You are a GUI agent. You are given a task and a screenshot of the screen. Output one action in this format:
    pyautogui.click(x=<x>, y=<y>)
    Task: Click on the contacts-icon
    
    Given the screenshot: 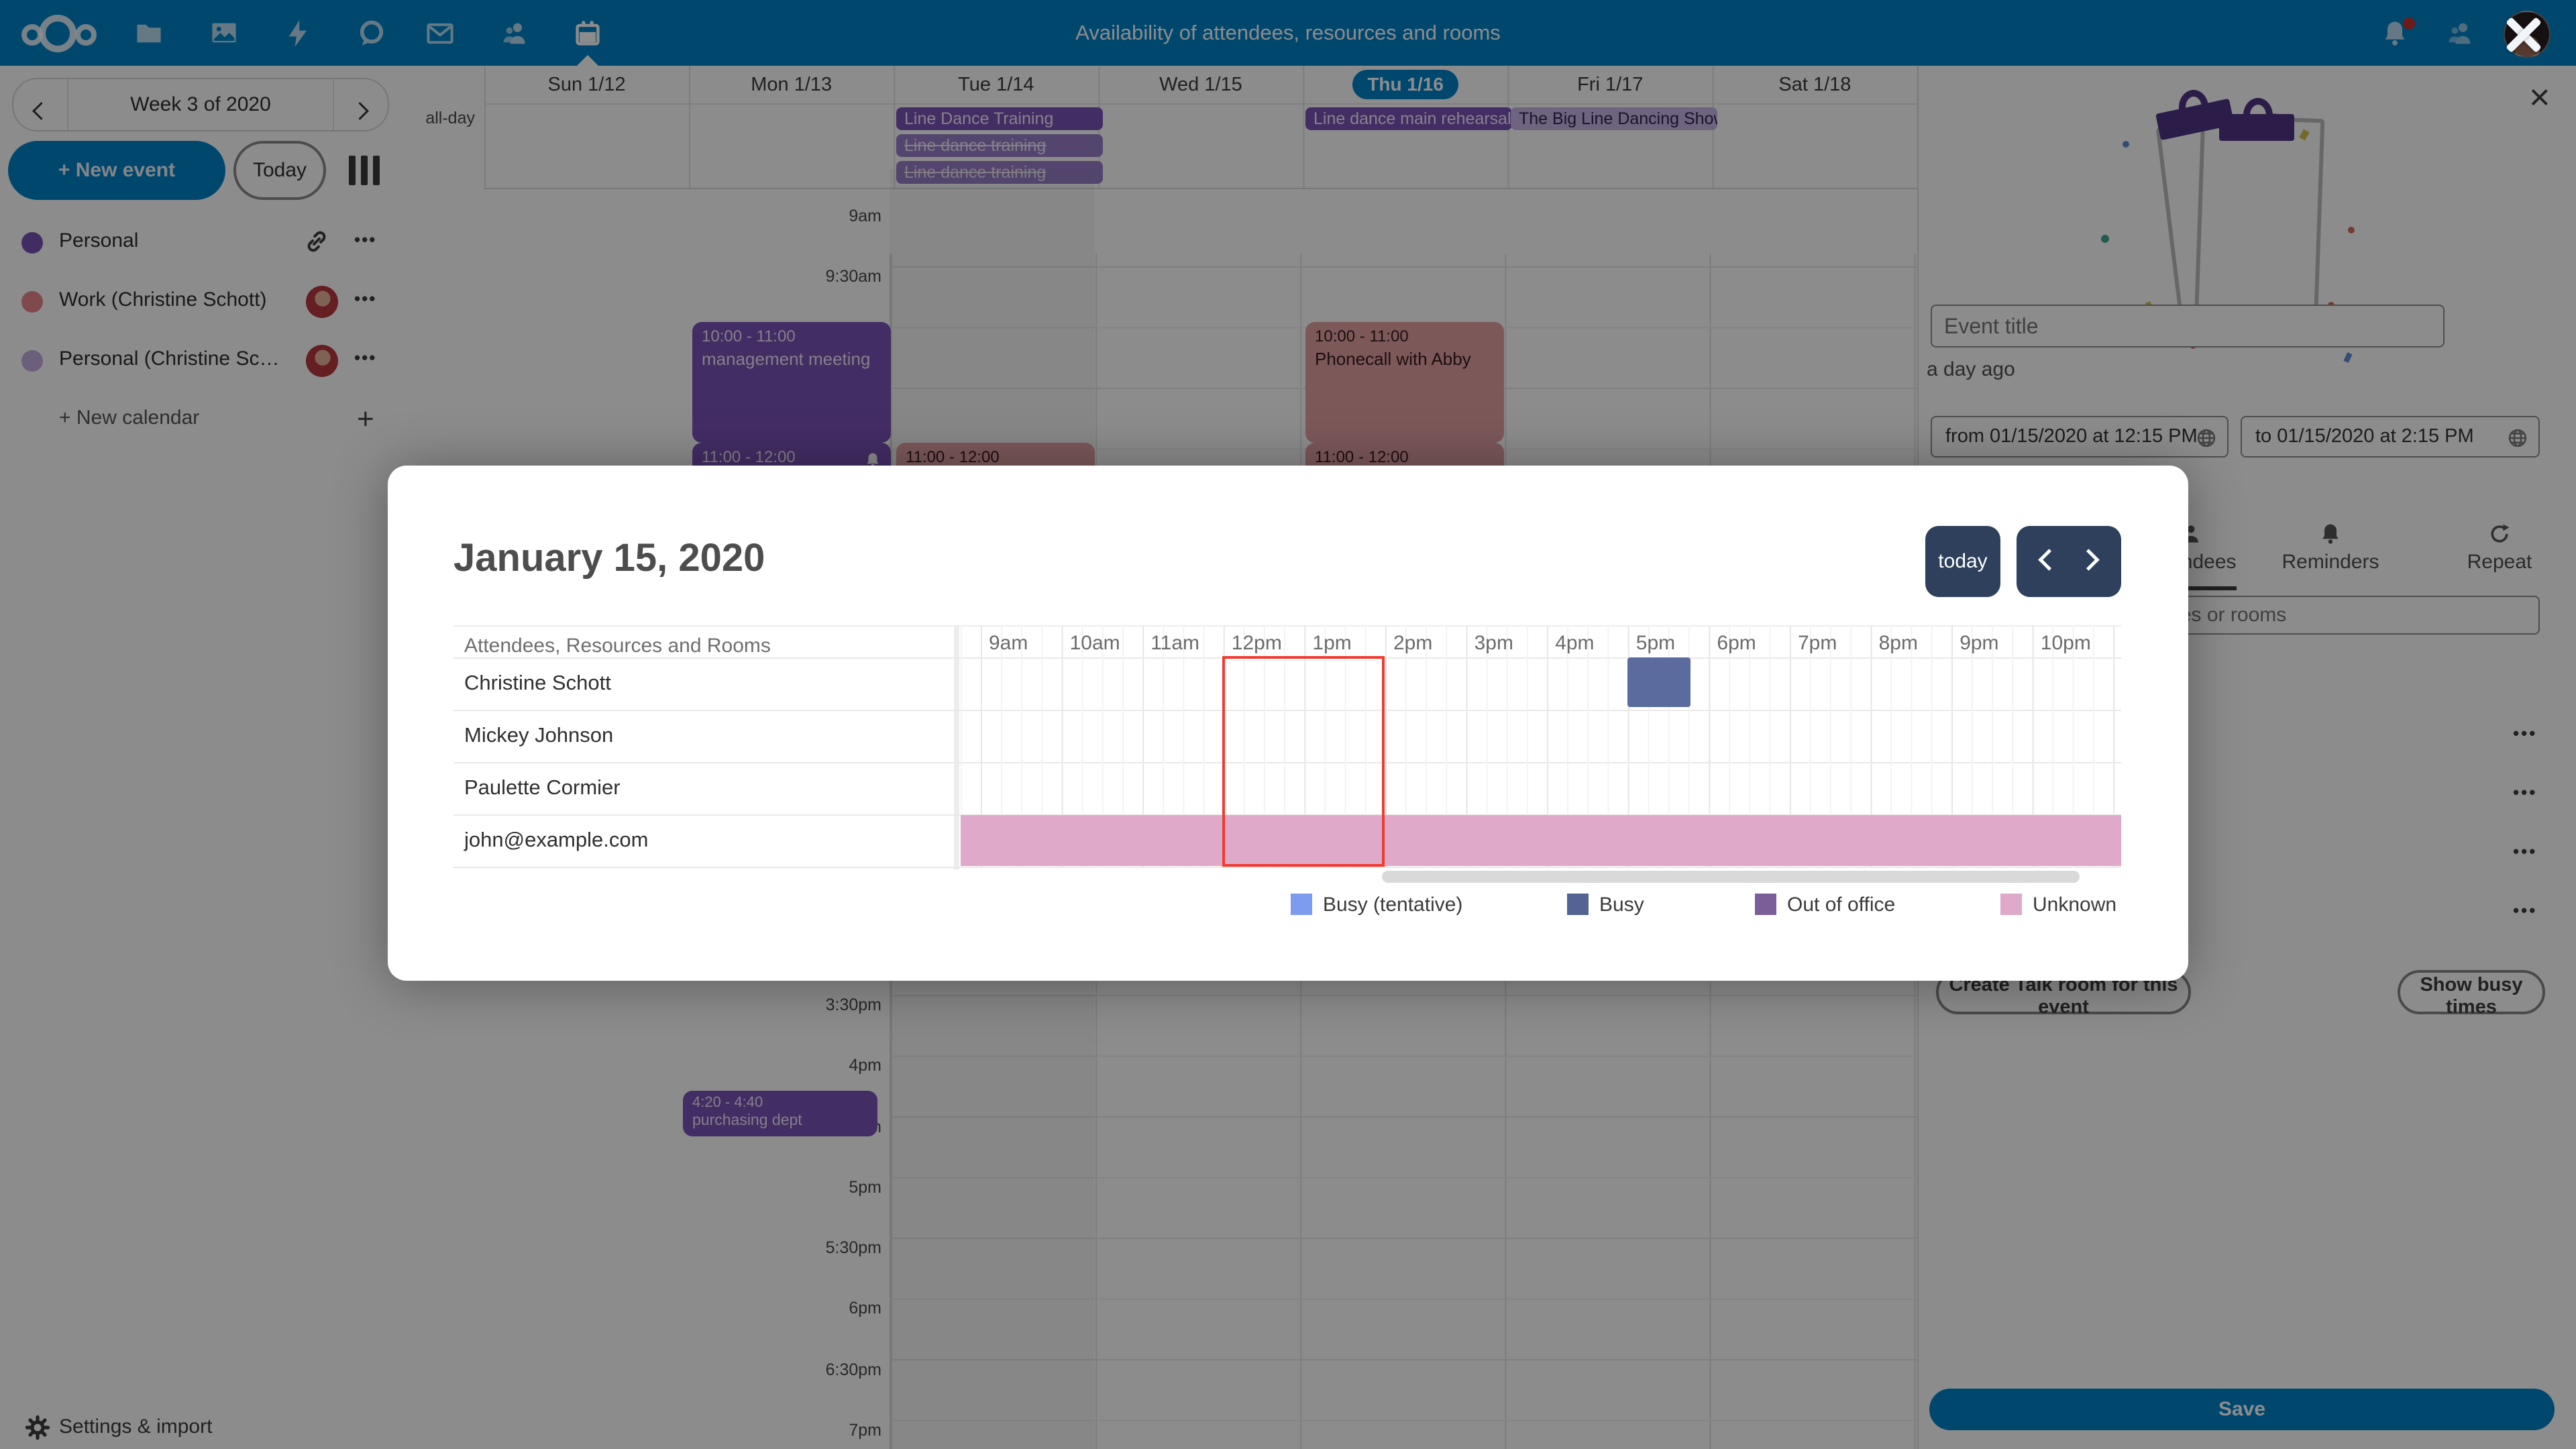 What is the action you would take?
    pyautogui.click(x=514, y=33)
    